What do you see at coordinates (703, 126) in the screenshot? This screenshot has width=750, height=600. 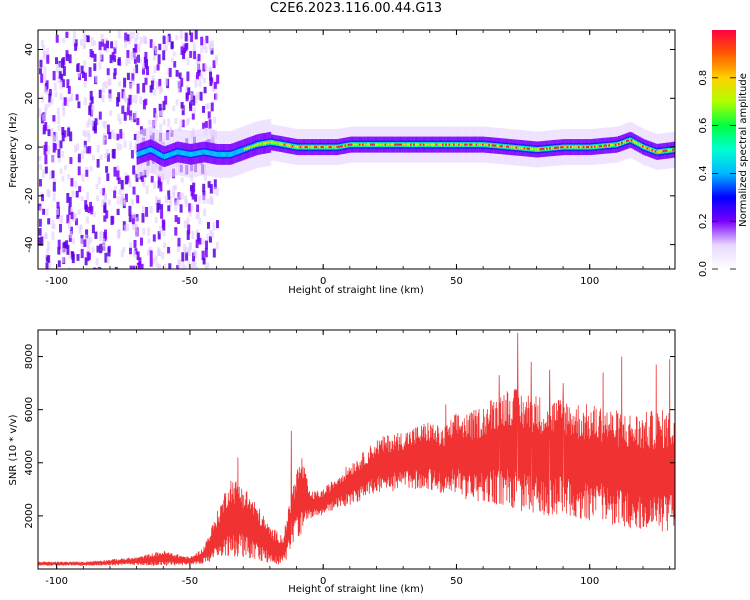 I see `colorbar-tick-label: 0.6` at bounding box center [703, 126].